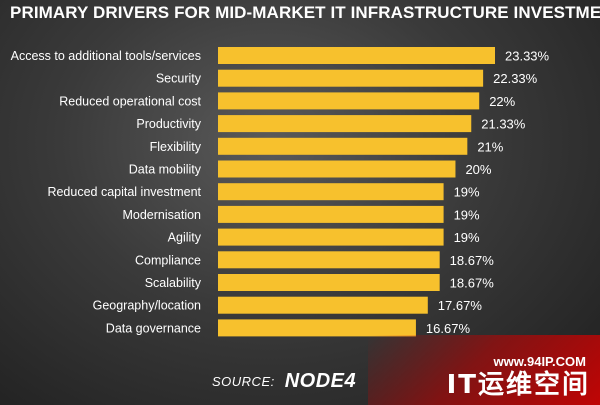 This screenshot has width=600, height=405. Describe the element at coordinates (173, 283) in the screenshot. I see `category-label: Scalability` at that location.